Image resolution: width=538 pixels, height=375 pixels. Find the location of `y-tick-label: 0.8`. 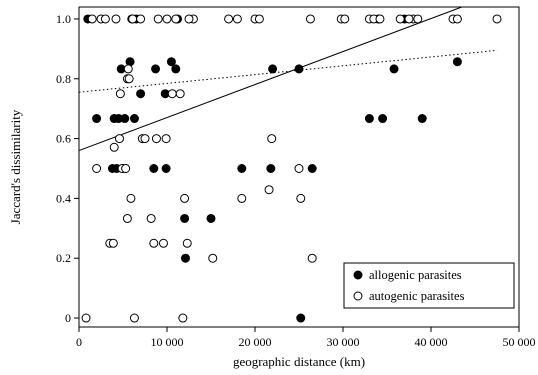

y-tick-label: 0.8 is located at coordinates (63, 79).